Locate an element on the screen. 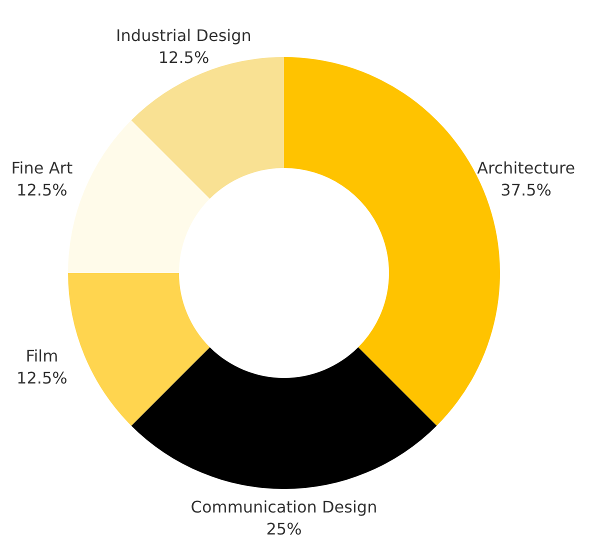  data-label: 25% is located at coordinates (284, 529).